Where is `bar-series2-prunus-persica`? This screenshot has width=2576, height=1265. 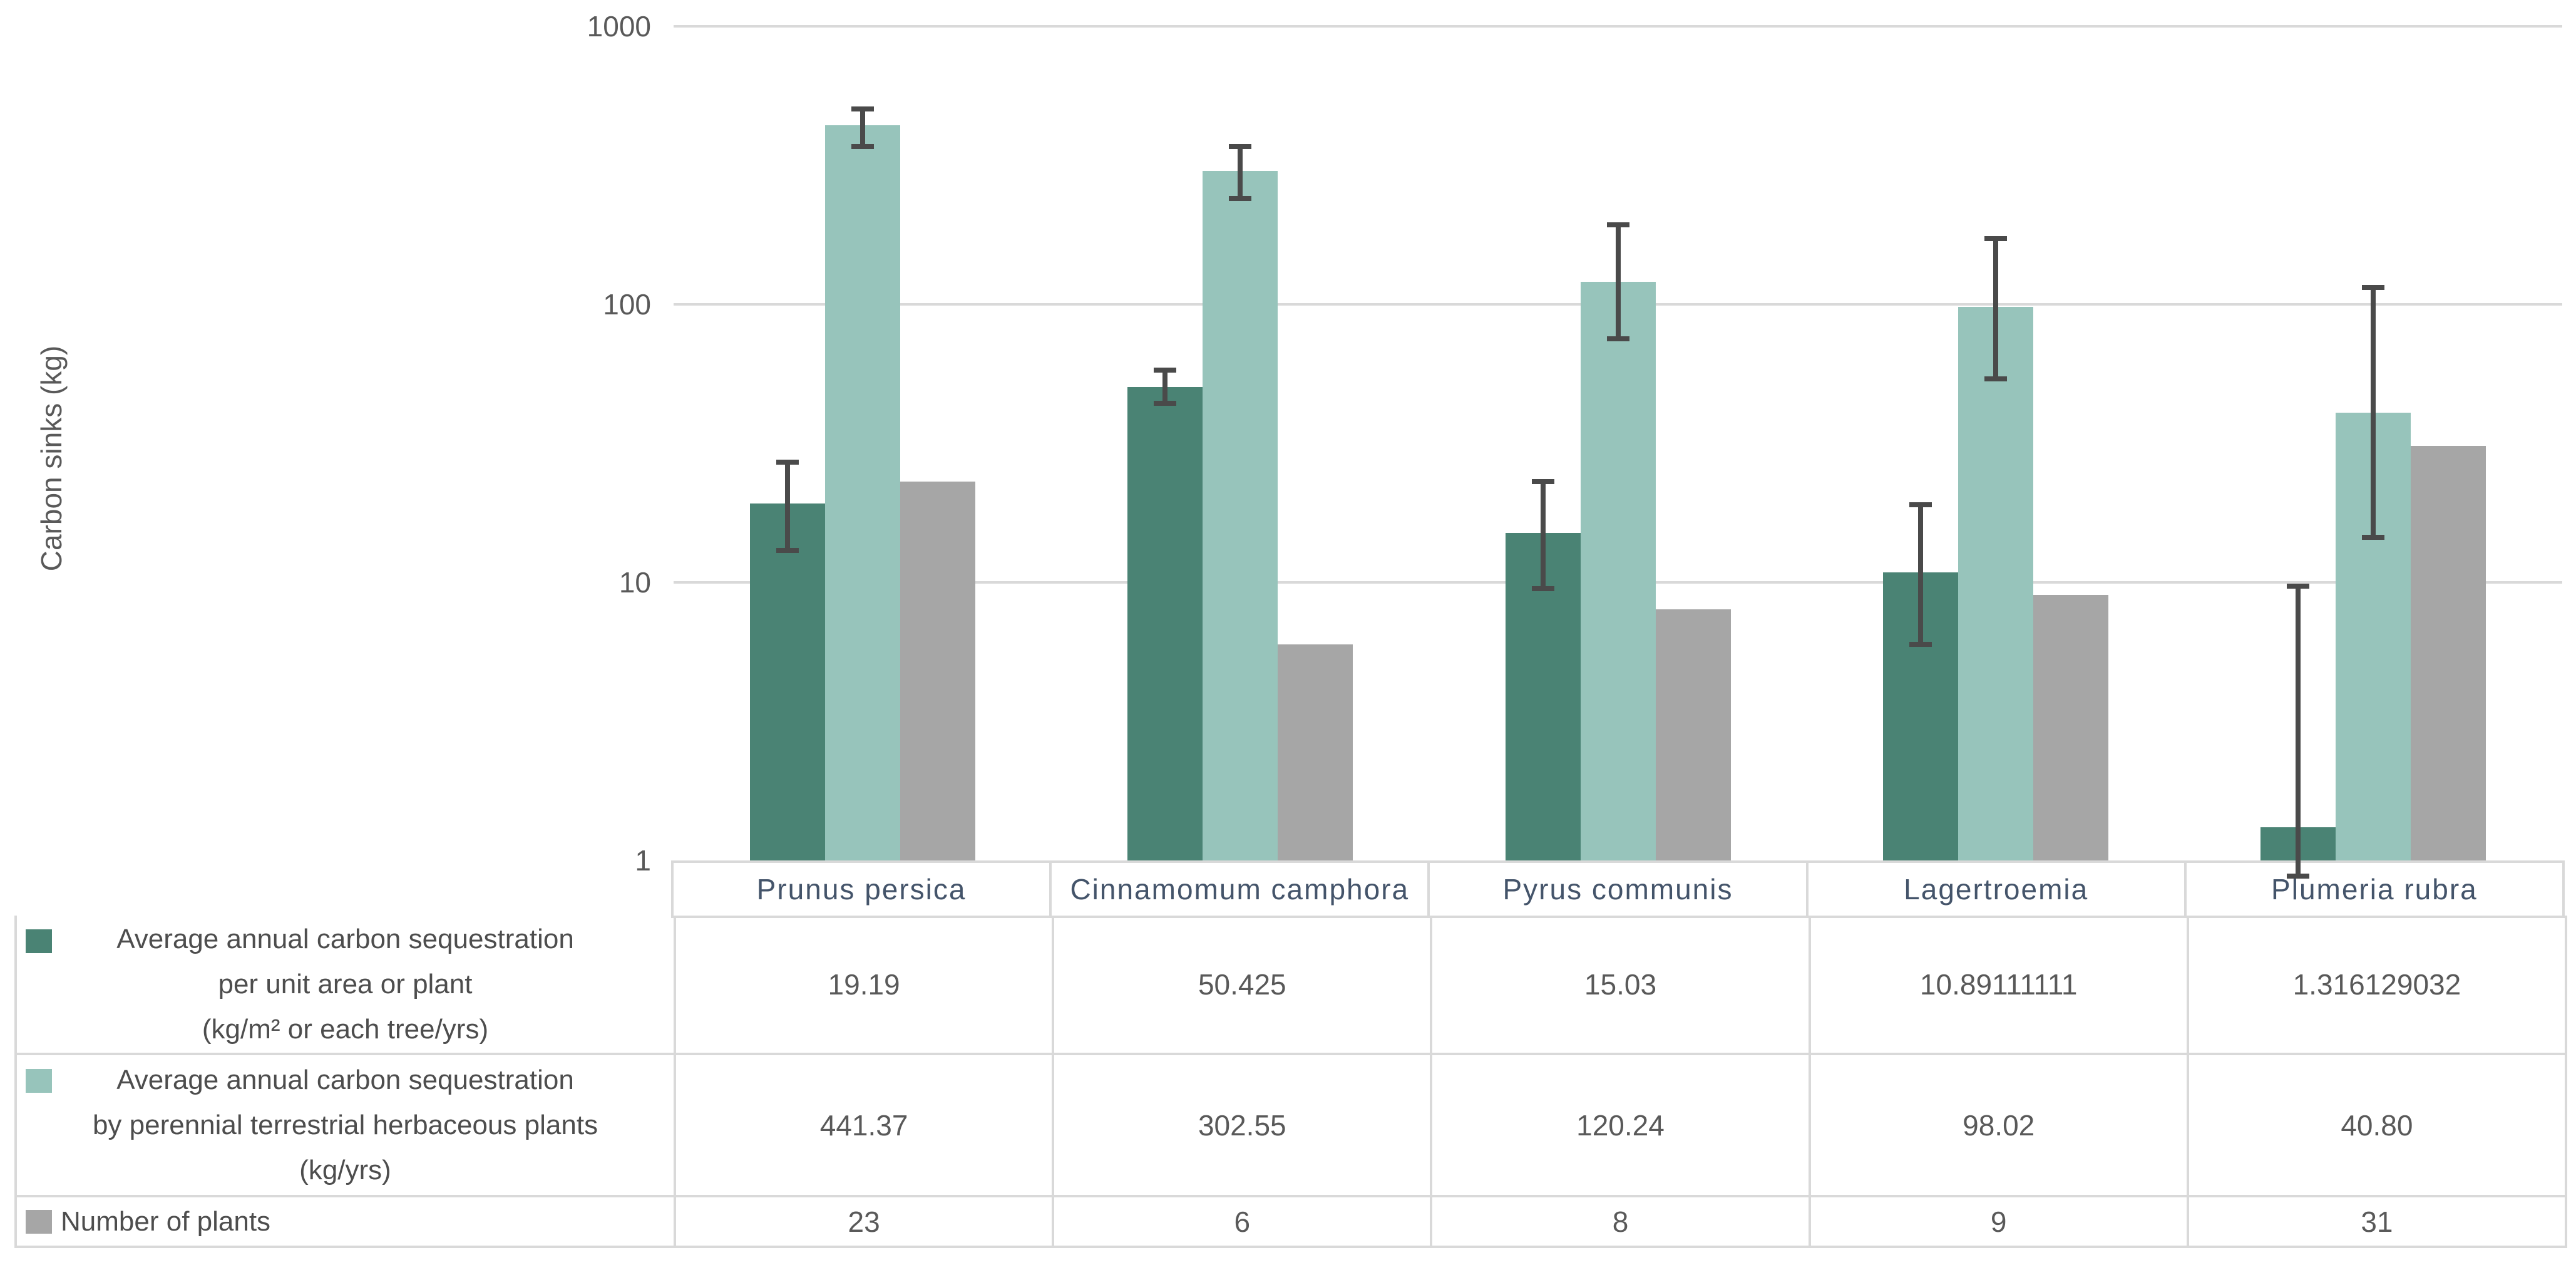 bar-series2-prunus-persica is located at coordinates (862, 493).